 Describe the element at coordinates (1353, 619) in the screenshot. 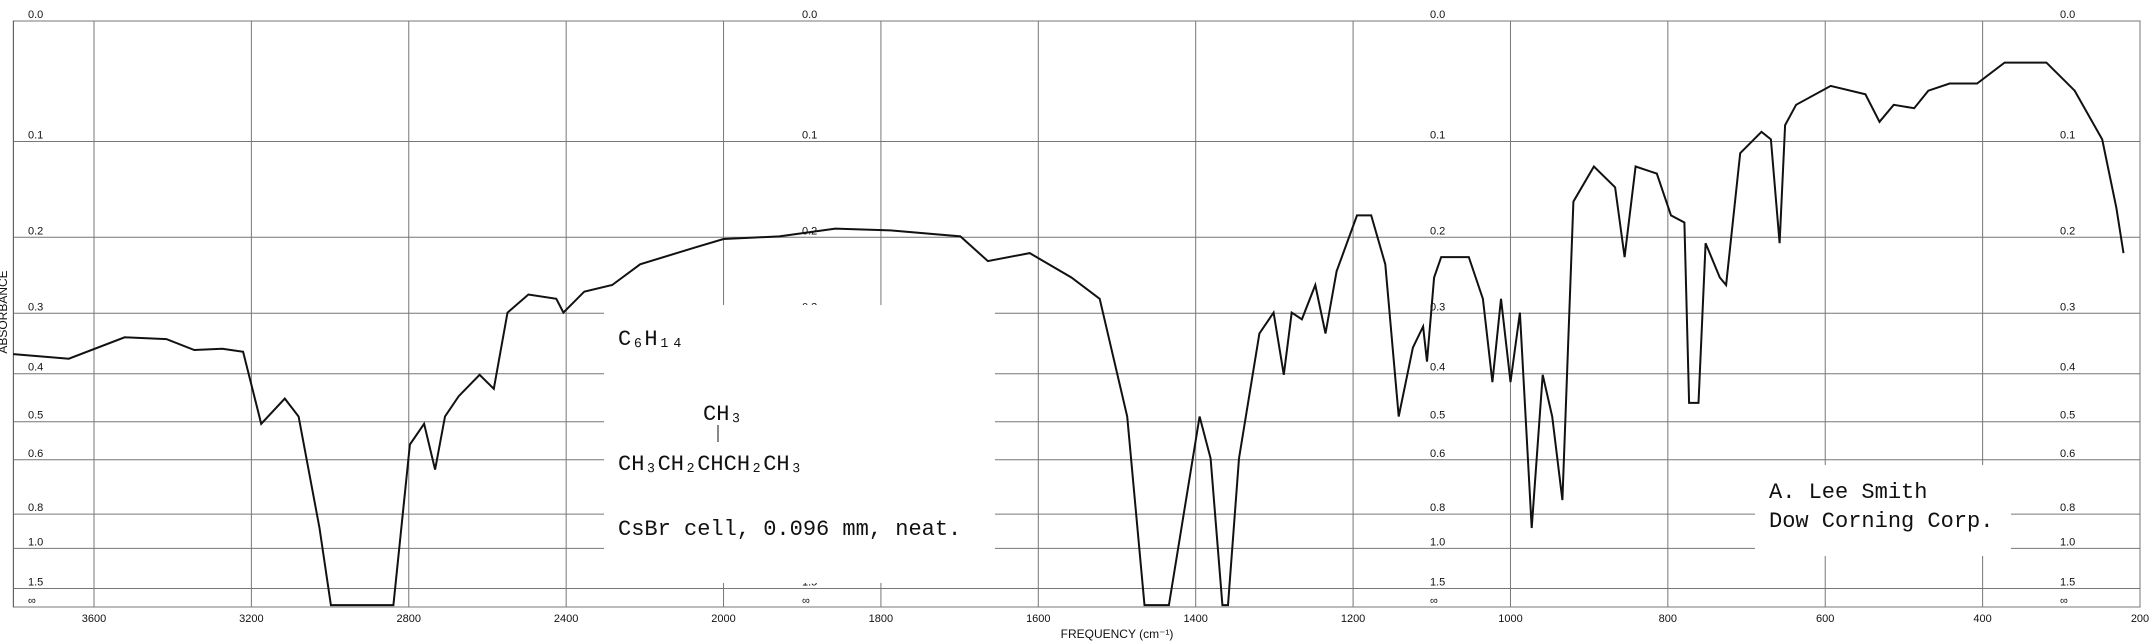

I see `x-tick-label: 1200` at that location.